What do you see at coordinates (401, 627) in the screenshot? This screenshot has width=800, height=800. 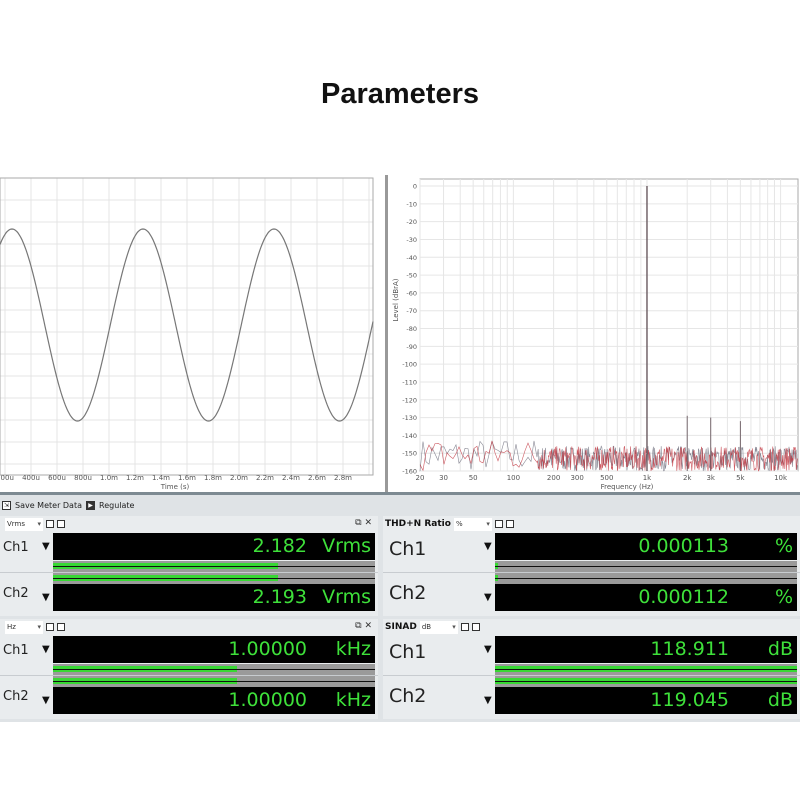 I see `meter-title: SINAD` at bounding box center [401, 627].